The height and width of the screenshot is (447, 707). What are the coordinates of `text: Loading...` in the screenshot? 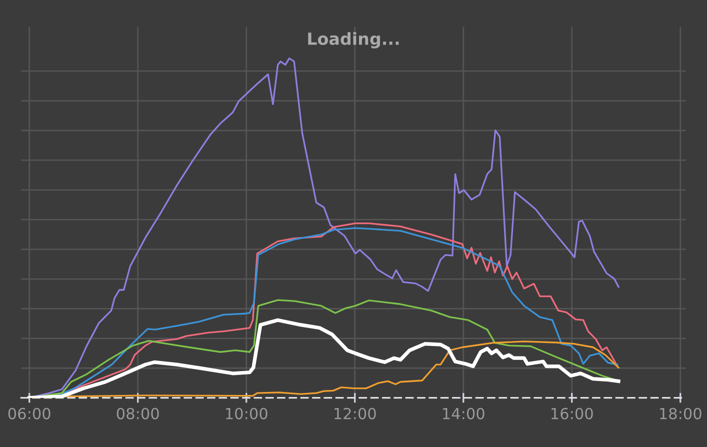 It's located at (353, 40).